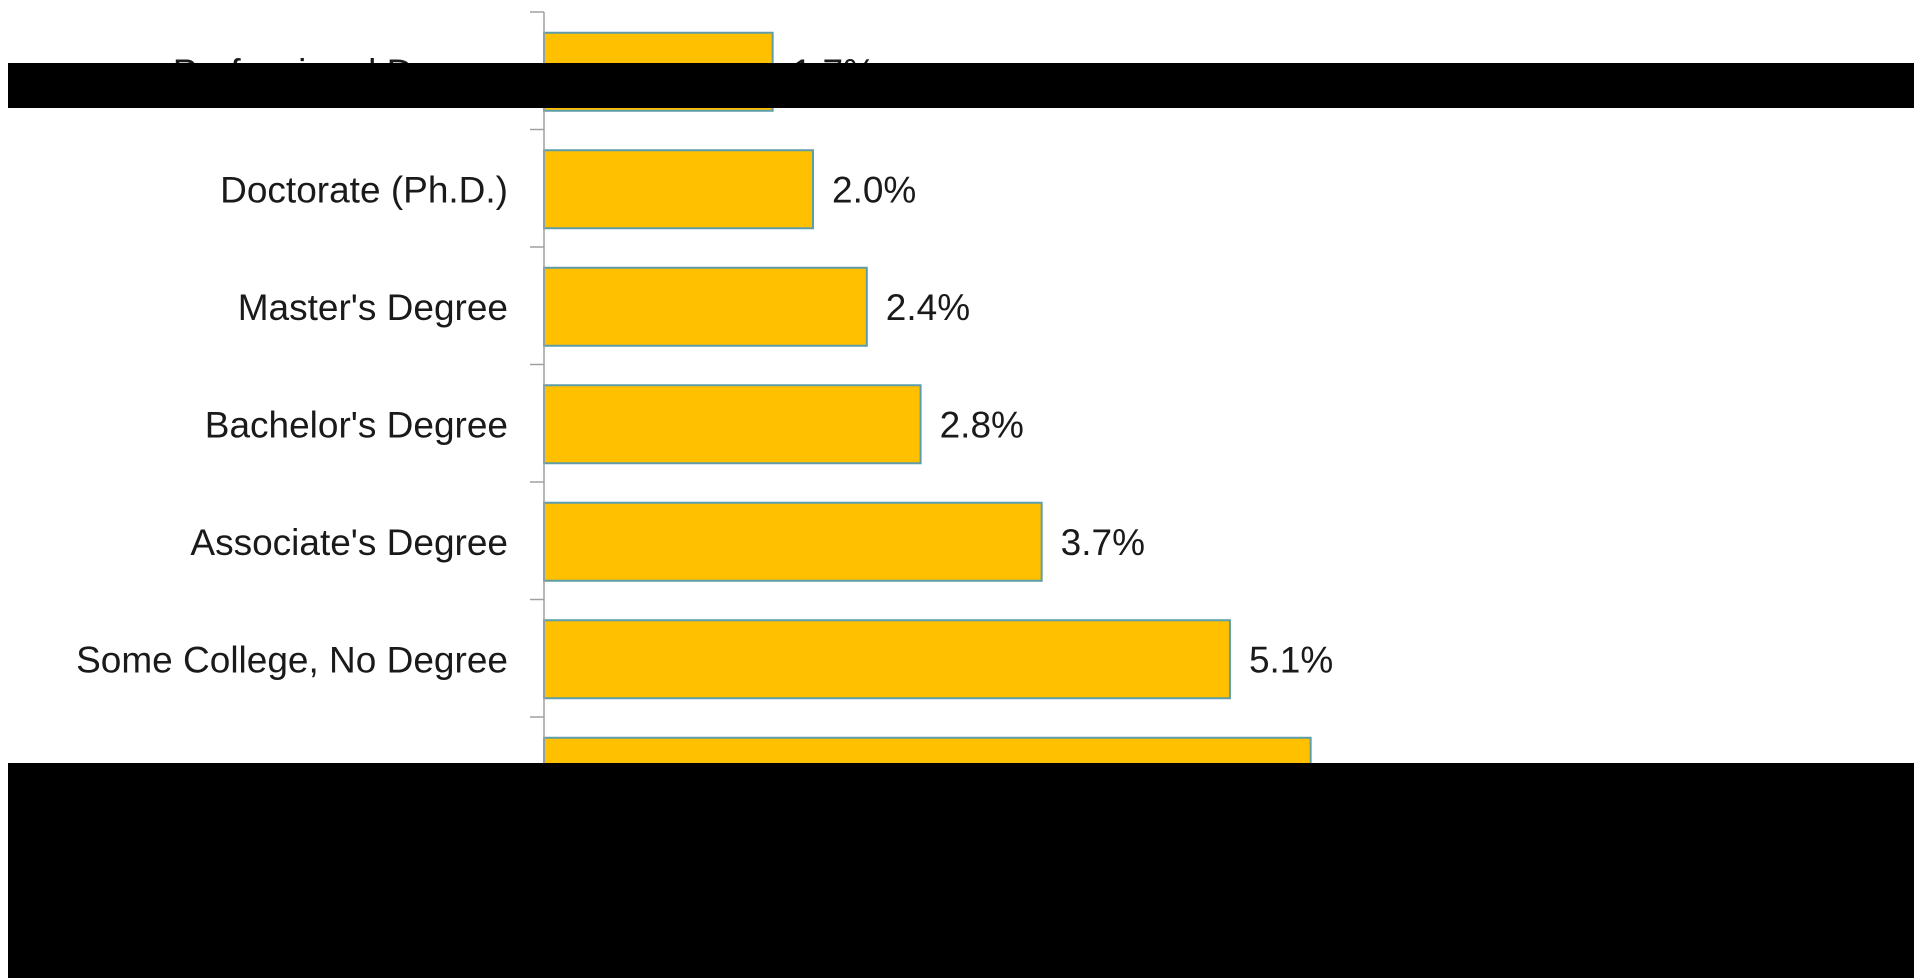  Describe the element at coordinates (961, 85) in the screenshot. I see `redaction-bar-top` at that location.